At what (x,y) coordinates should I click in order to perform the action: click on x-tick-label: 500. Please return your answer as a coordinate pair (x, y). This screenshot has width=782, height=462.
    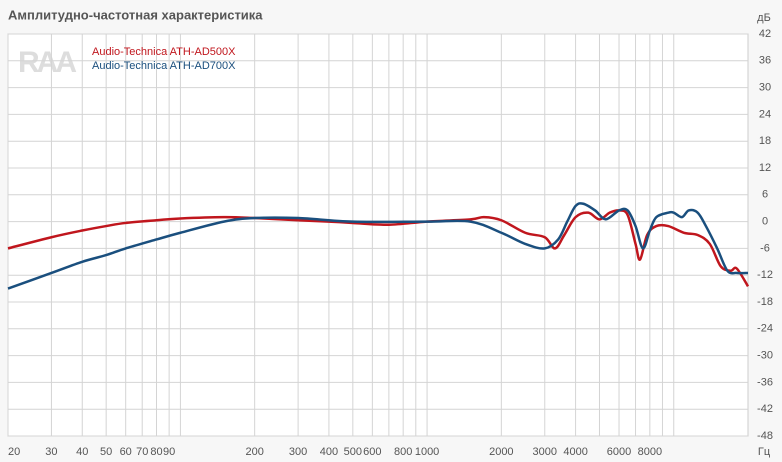
    Looking at the image, I should click on (353, 452).